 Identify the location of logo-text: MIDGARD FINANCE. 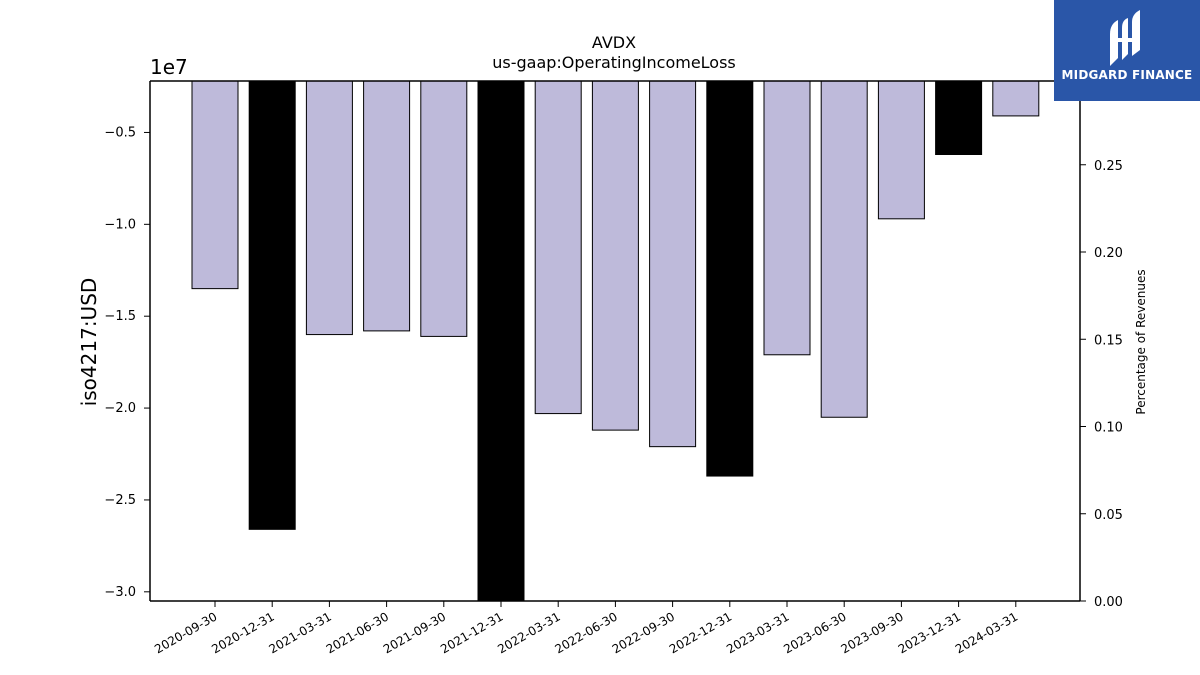
(1127, 75).